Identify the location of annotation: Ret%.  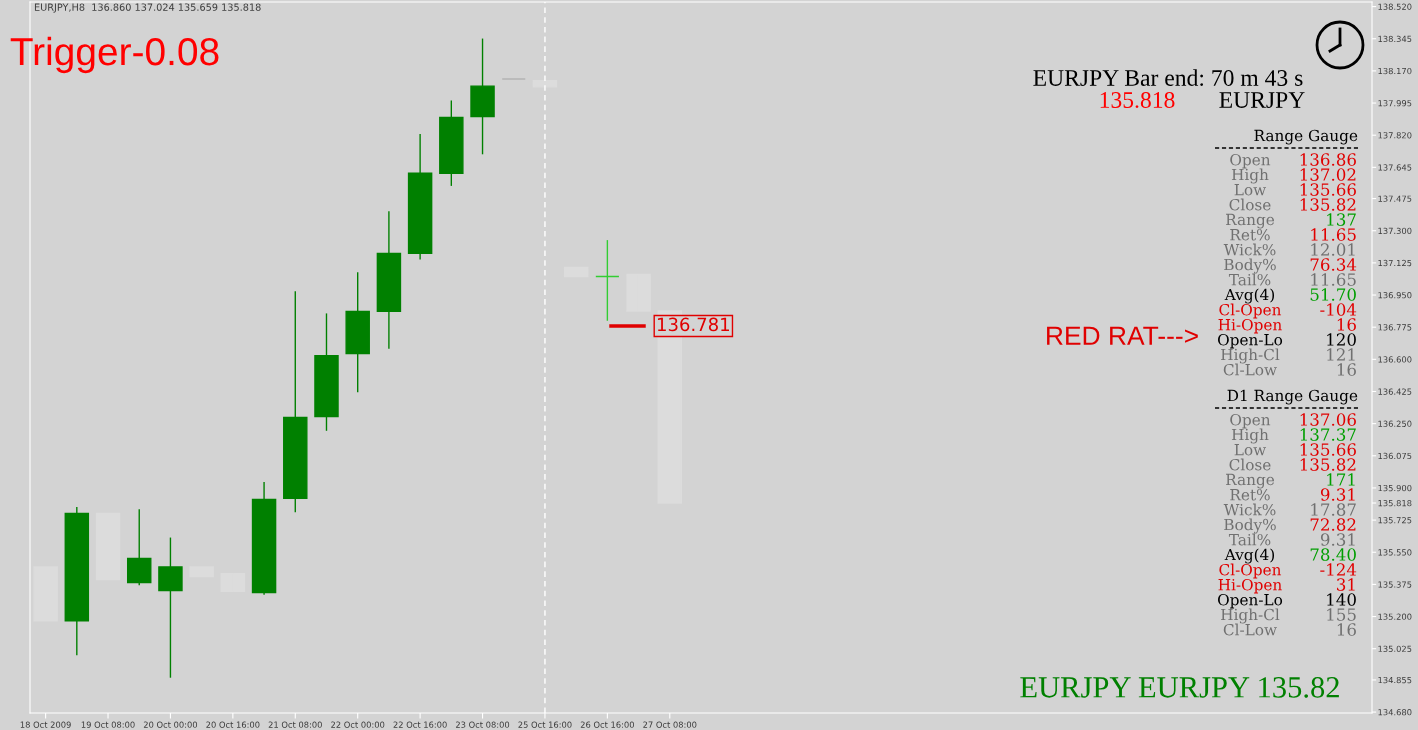
(1250, 234).